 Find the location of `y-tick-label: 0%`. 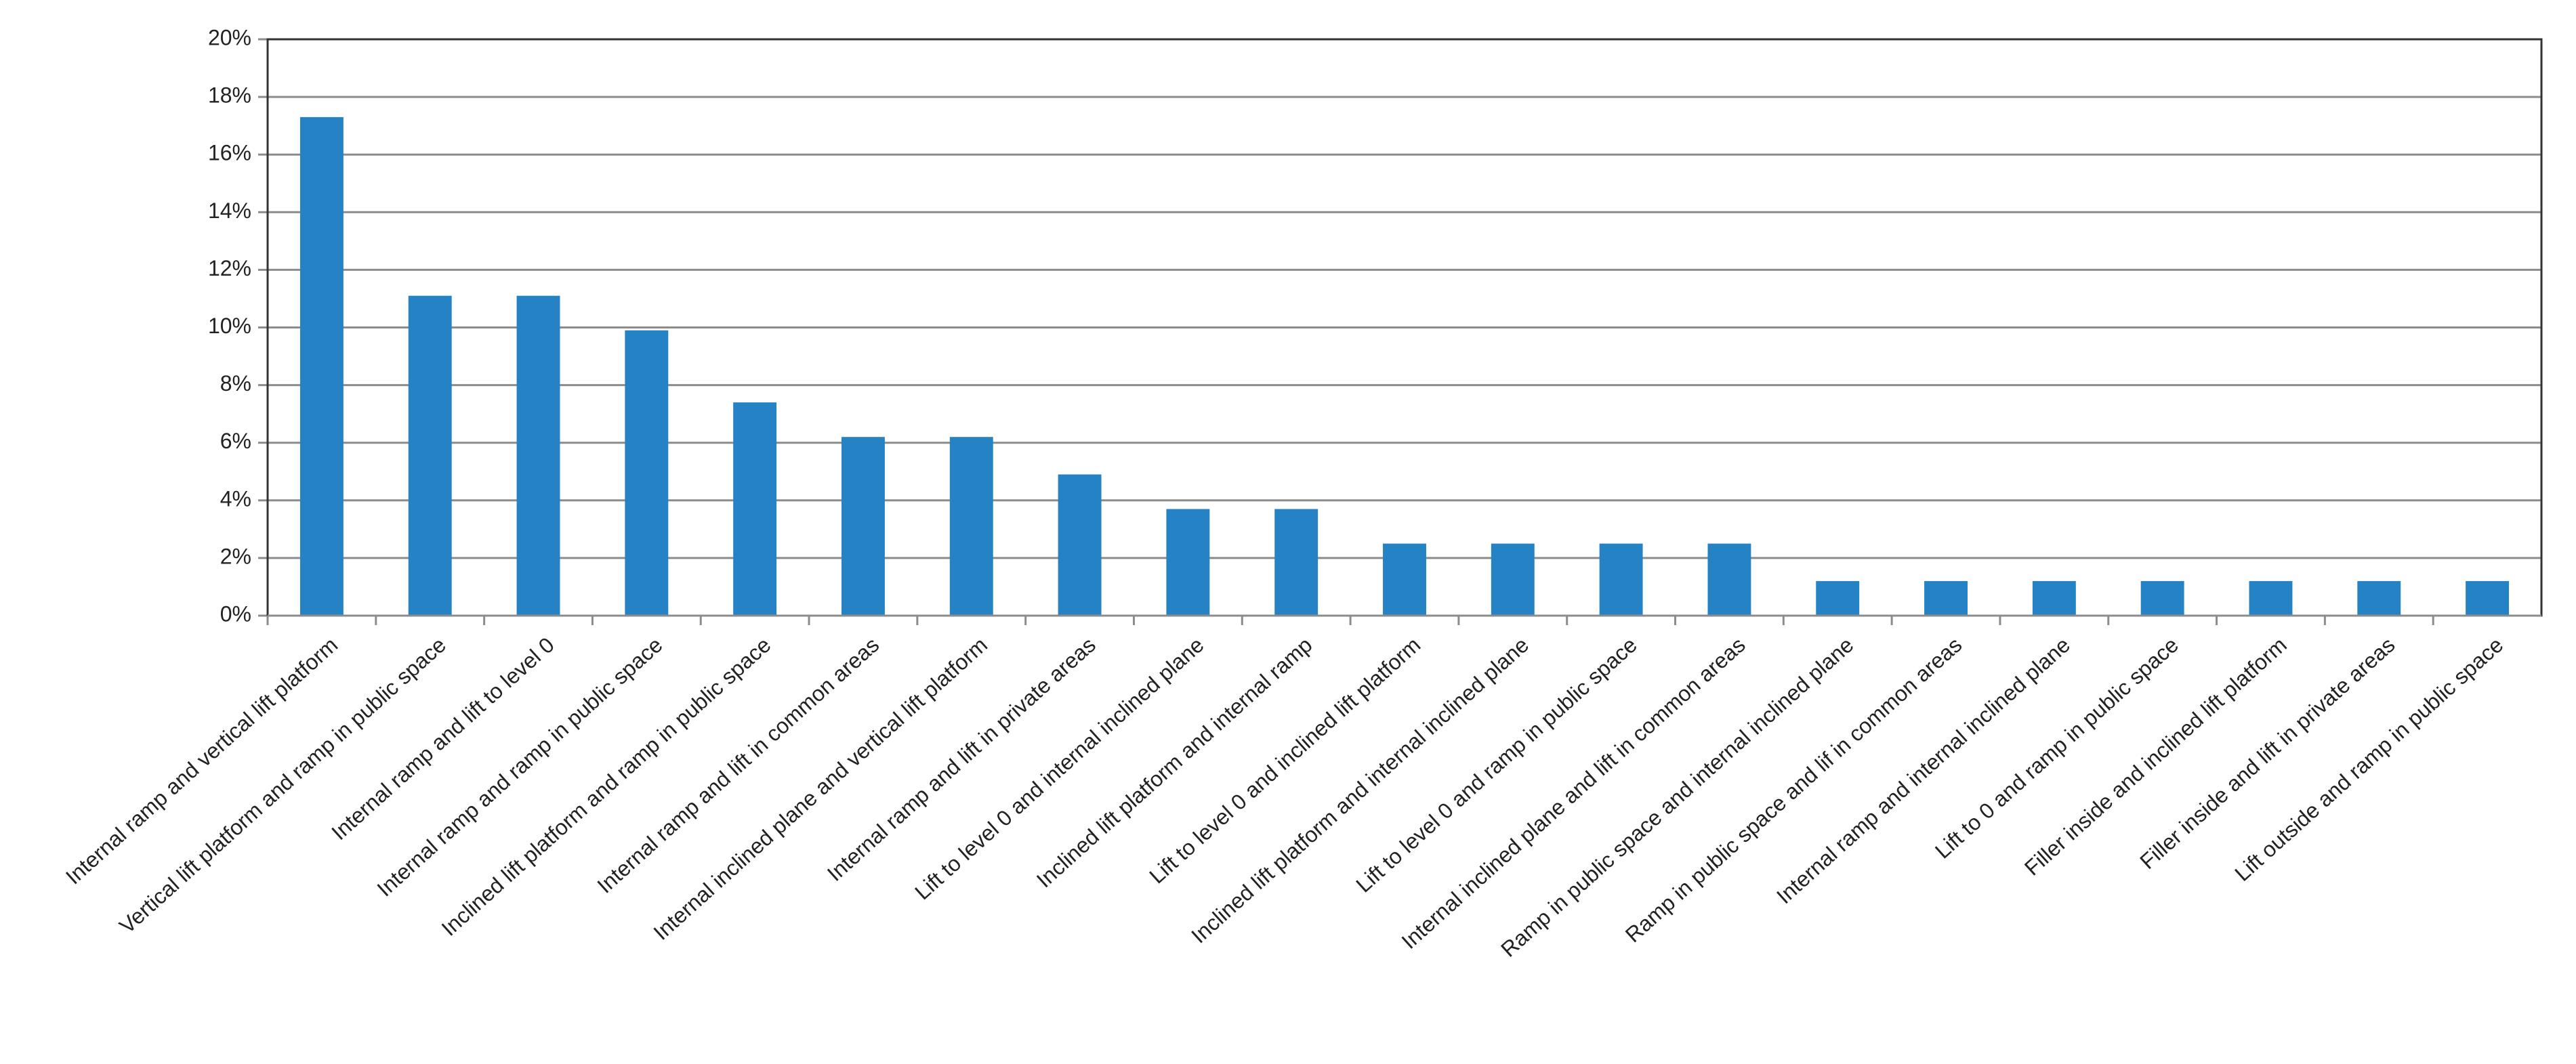

y-tick-label: 0% is located at coordinates (235, 613).